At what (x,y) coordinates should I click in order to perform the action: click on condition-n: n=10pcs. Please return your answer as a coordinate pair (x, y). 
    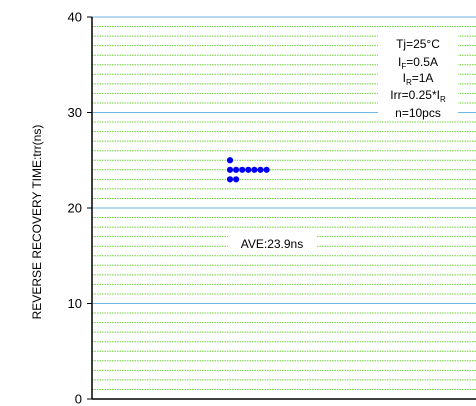
    Looking at the image, I should click on (418, 113).